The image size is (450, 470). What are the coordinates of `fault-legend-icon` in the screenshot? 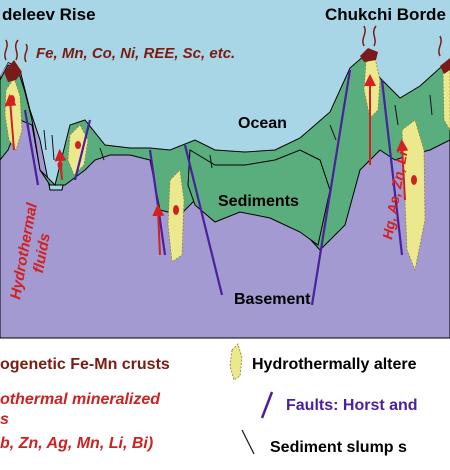 It's located at (267, 405).